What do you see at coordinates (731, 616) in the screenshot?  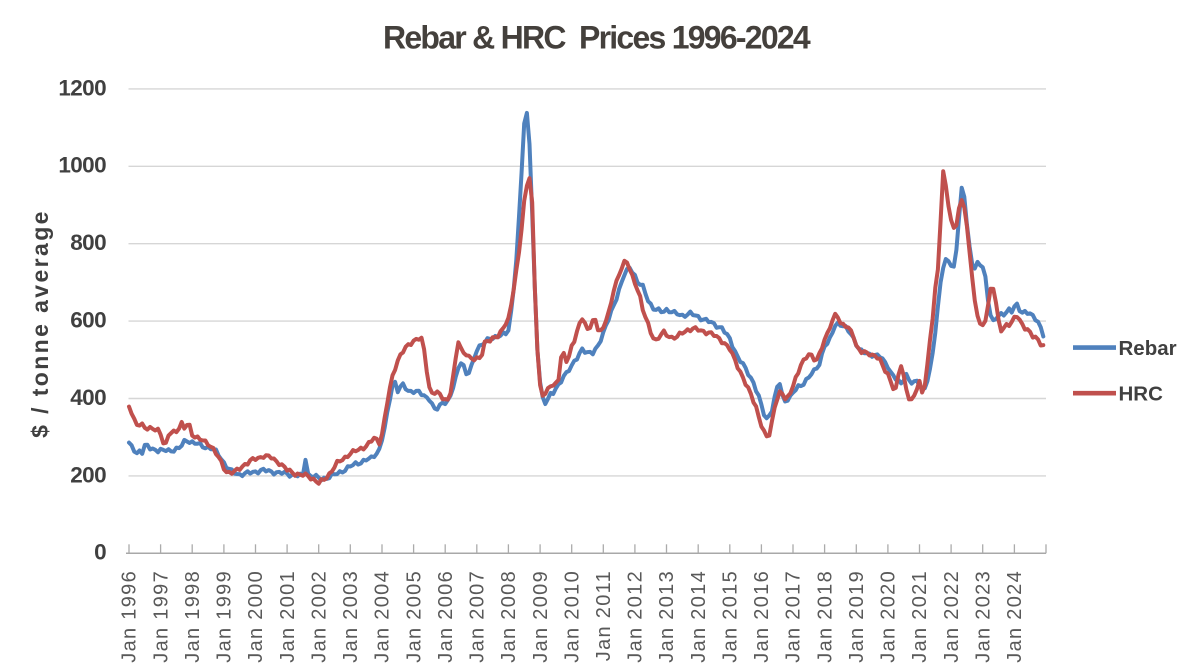 I see `svg-text: Jan 2015` at bounding box center [731, 616].